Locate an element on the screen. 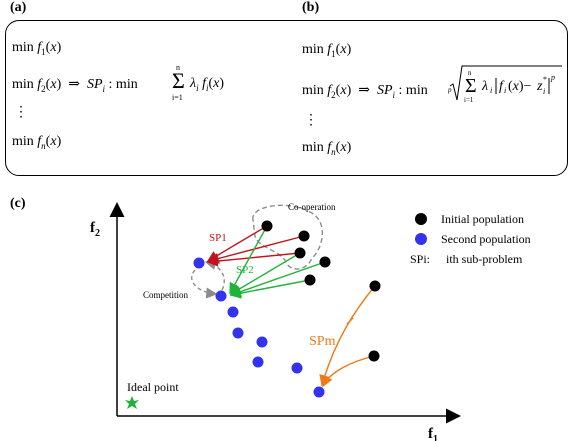 The height and width of the screenshot is (441, 577). panel-a-sigma: Σ is located at coordinates (178, 80).